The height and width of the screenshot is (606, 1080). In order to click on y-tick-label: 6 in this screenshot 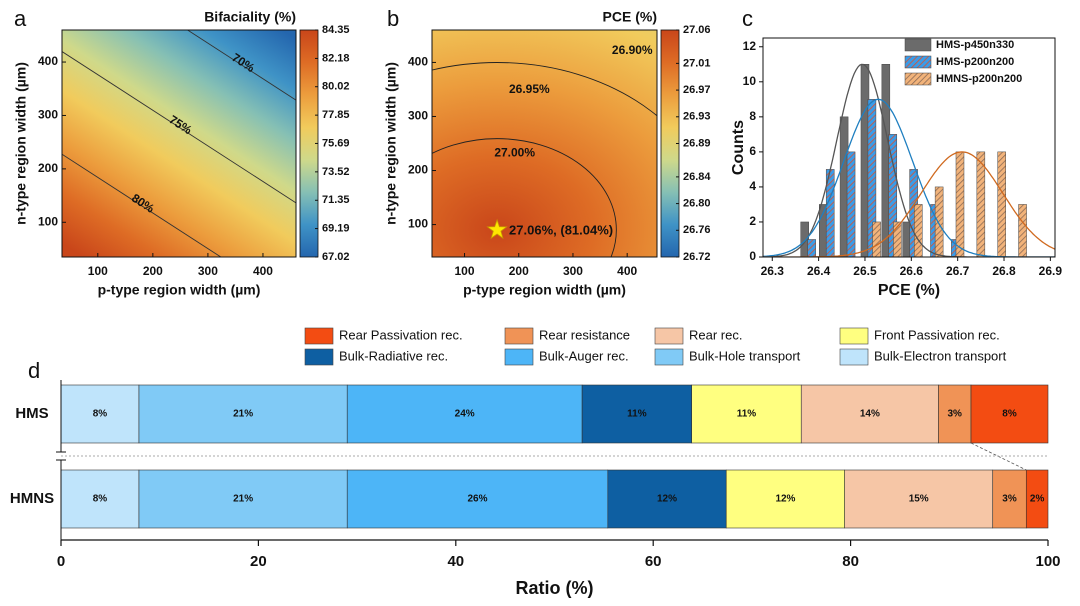, I will do `click(752, 151)`.